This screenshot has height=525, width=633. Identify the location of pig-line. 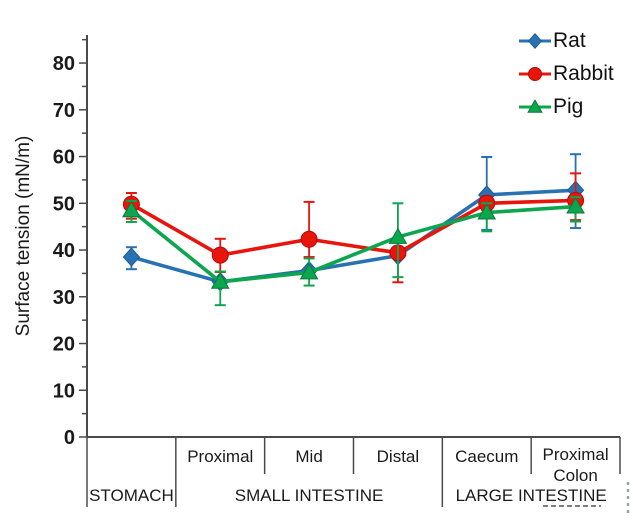
(353, 244).